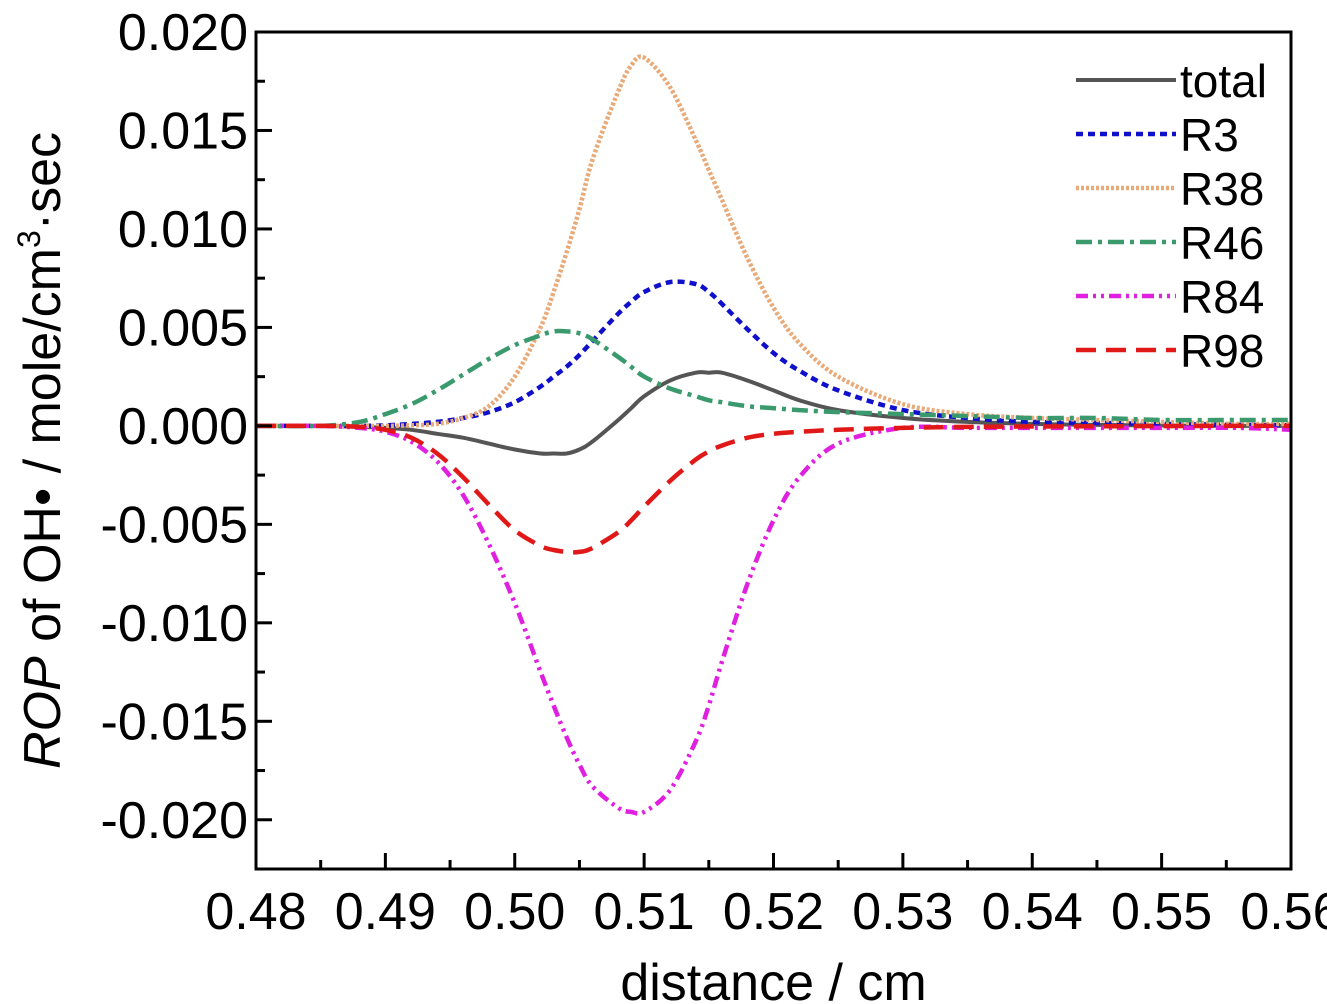 The height and width of the screenshot is (1004, 1327). I want to click on y-axis-title-tail: ·sec, so click(43, 181).